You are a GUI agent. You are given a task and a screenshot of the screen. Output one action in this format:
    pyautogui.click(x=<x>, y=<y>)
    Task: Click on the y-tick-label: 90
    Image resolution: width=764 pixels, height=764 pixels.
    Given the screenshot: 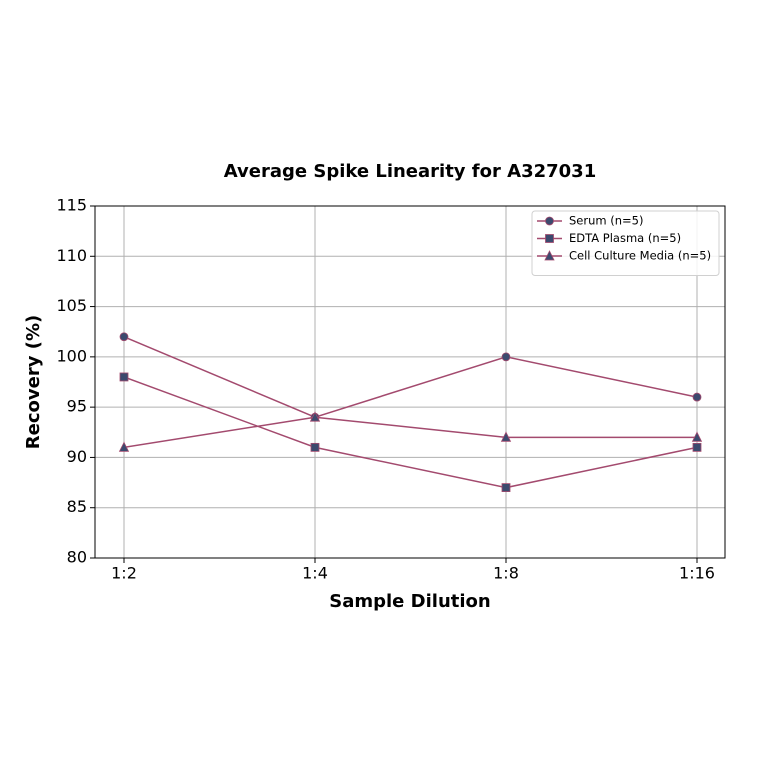 What is the action you would take?
    pyautogui.click(x=77, y=456)
    